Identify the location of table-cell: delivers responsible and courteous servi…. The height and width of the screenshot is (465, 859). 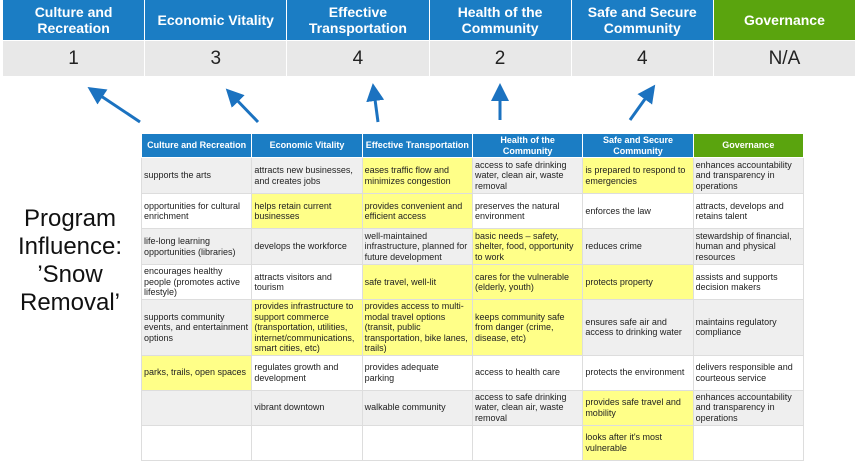
(748, 372).